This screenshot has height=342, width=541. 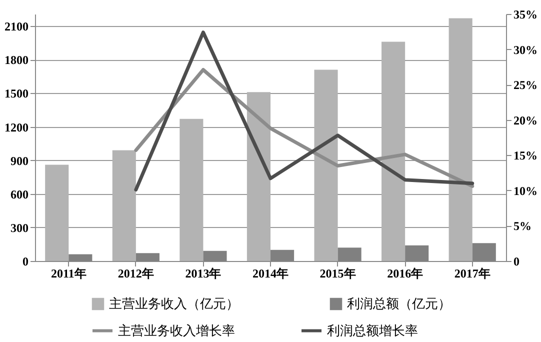 What do you see at coordinates (16, 127) in the screenshot?
I see `y-tick-label: 1200` at bounding box center [16, 127].